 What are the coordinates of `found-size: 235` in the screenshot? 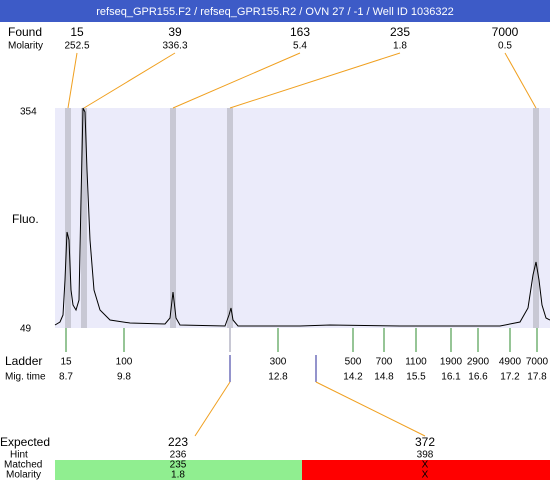 It's located at (400, 32).